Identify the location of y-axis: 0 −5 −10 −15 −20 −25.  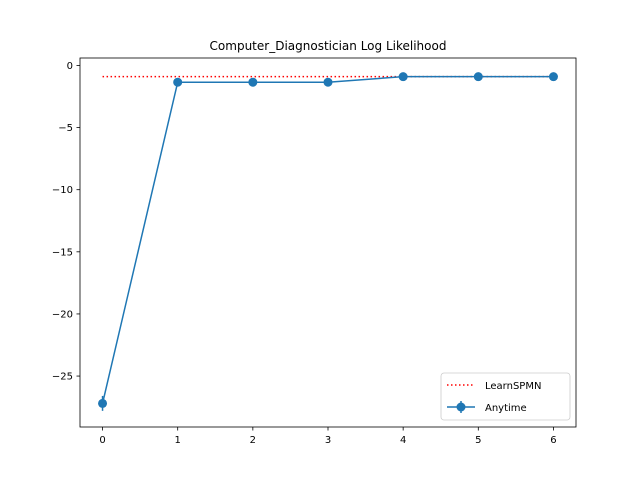
(66, 222).